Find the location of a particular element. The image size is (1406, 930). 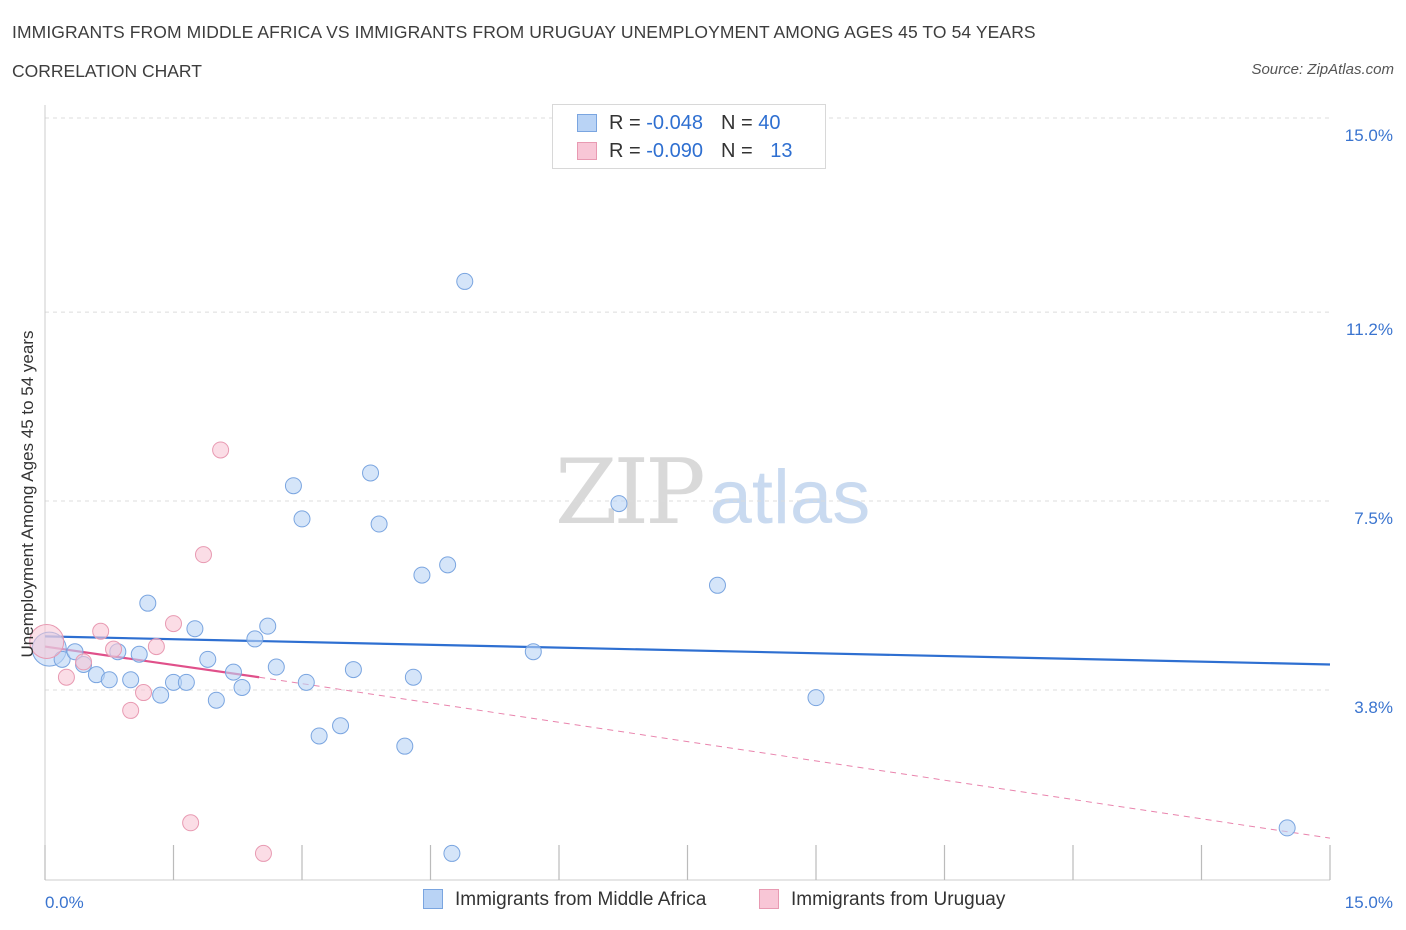

legend-label: Immigrants from Middle Africa is located at coordinates (581, 899).